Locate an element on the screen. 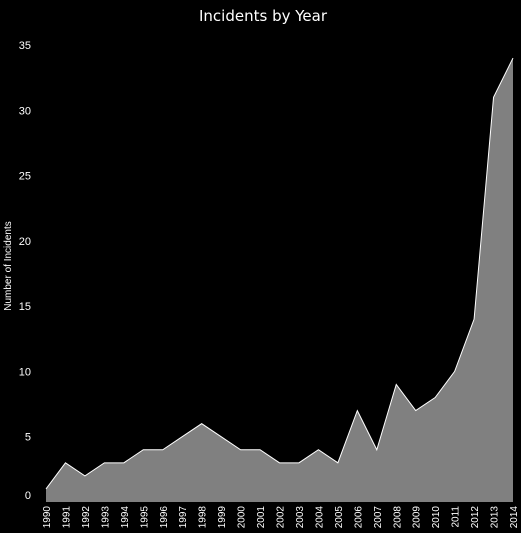 This screenshot has width=521, height=533. x-tick-label: 1990 is located at coordinates (47, 517).